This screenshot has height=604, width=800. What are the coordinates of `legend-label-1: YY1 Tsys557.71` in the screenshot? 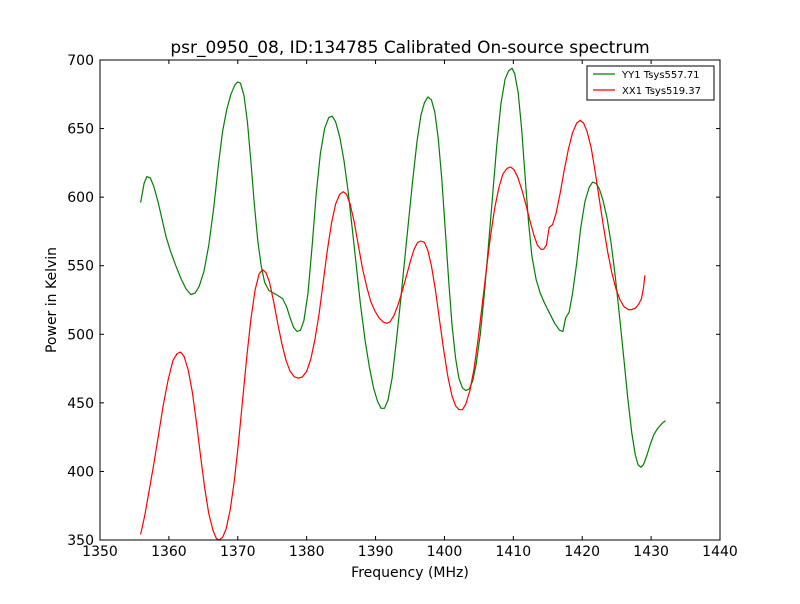 It's located at (660, 75).